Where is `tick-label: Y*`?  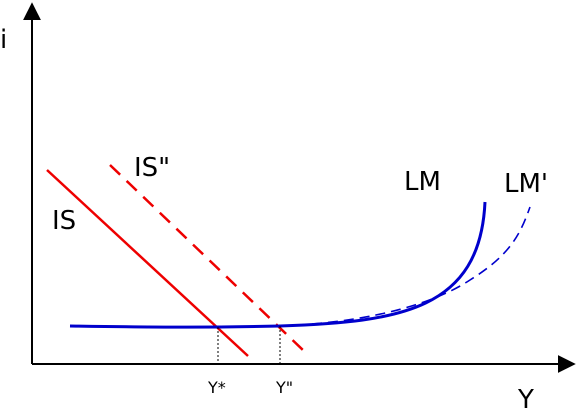 tick-label: Y* is located at coordinates (216, 387).